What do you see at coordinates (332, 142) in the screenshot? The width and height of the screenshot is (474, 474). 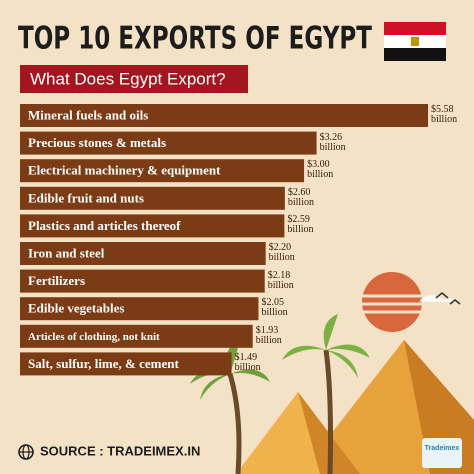 I see `value-label: $3.26 billion` at bounding box center [332, 142].